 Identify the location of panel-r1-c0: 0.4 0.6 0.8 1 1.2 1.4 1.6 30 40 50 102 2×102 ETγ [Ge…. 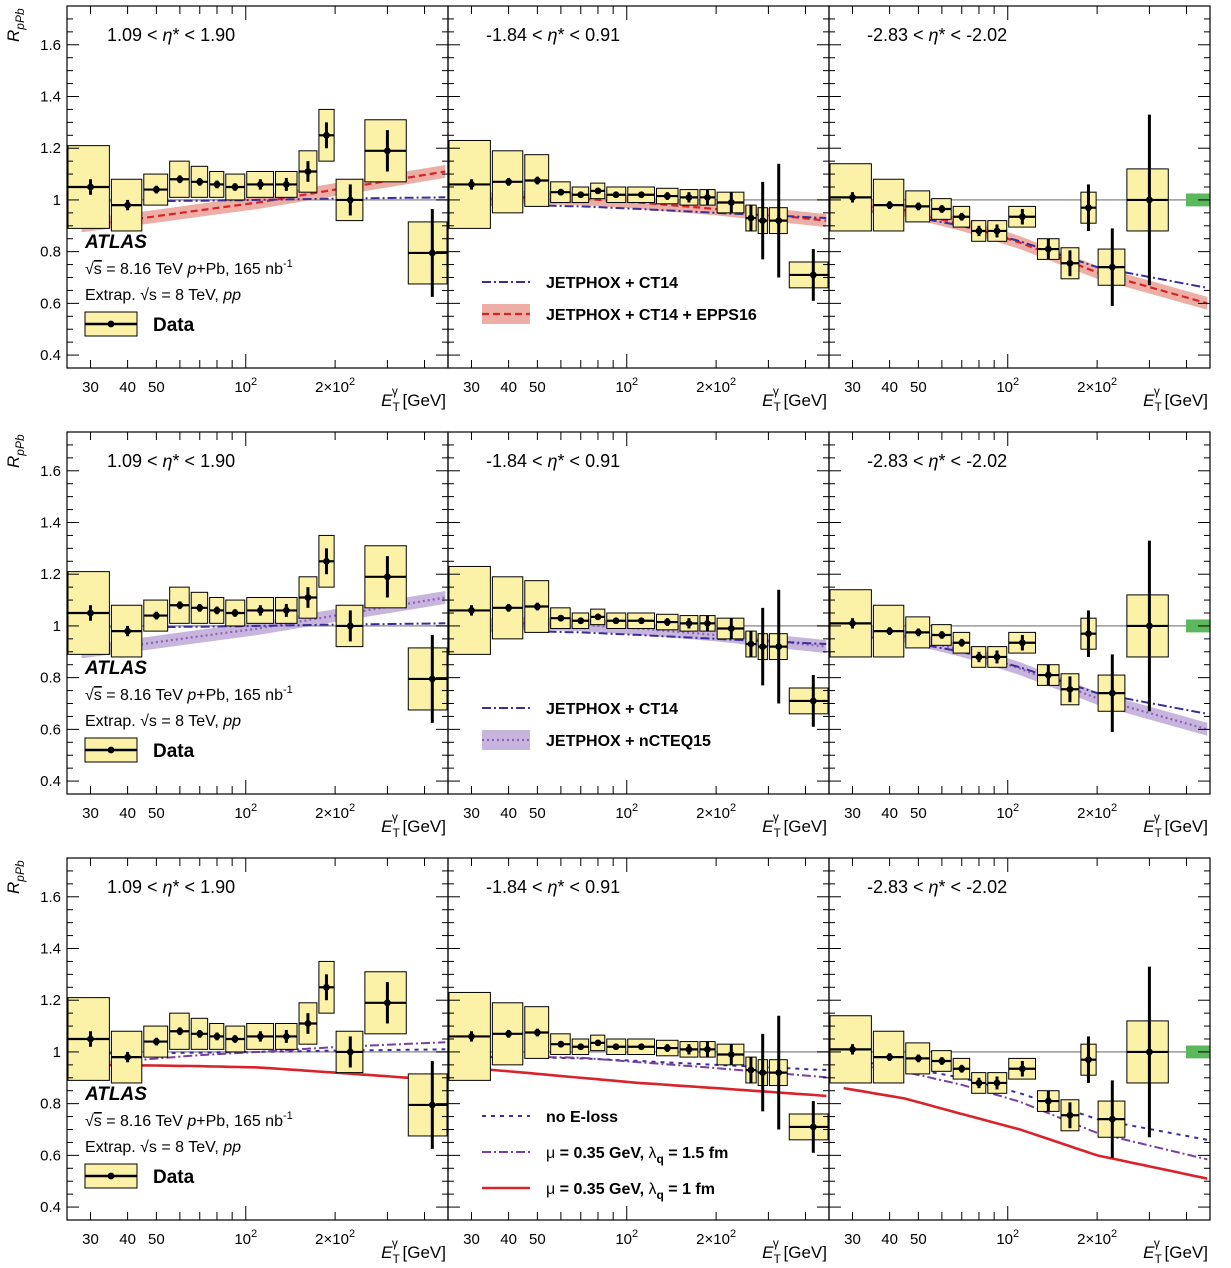
(226, 635).